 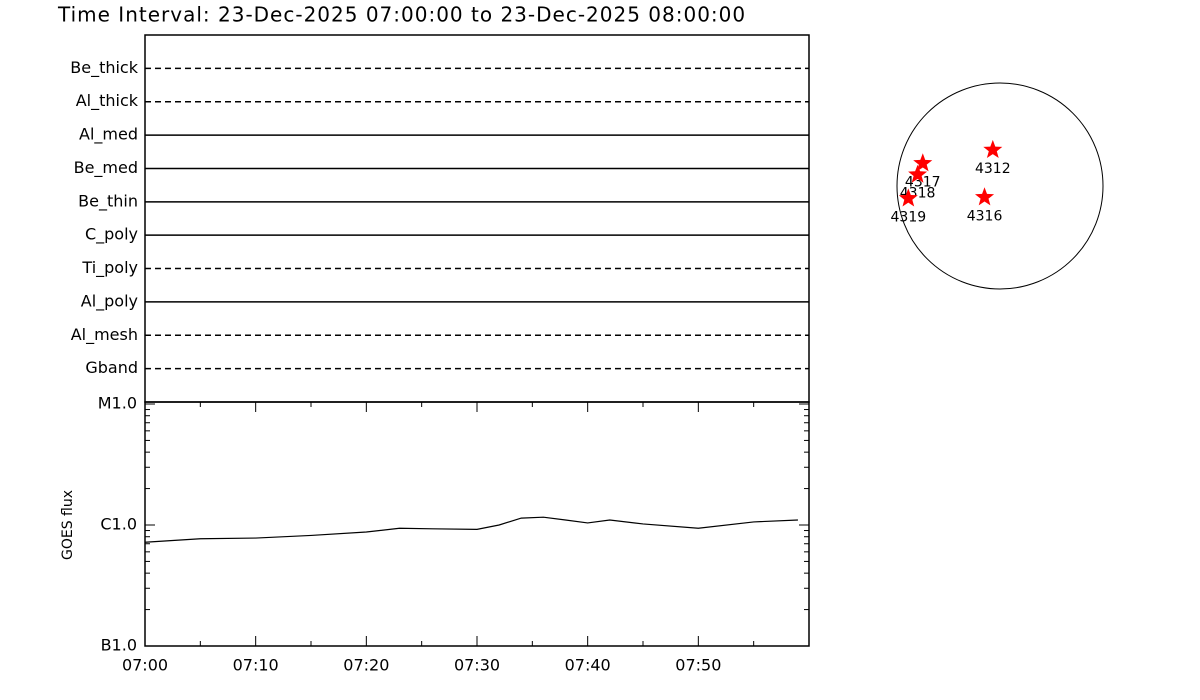 I want to click on solar-disk, so click(x=1000, y=186).